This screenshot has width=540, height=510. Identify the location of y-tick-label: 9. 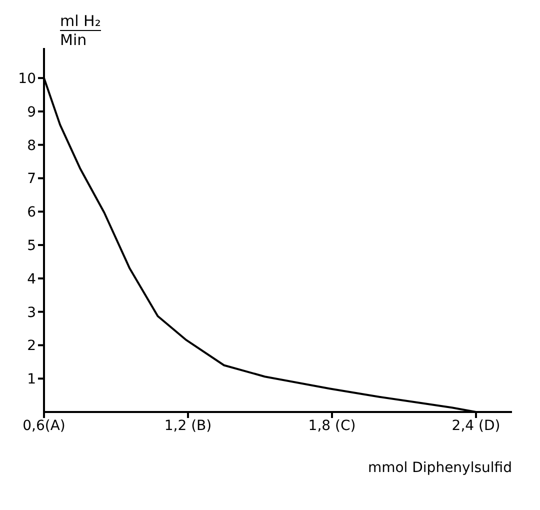
(31, 112).